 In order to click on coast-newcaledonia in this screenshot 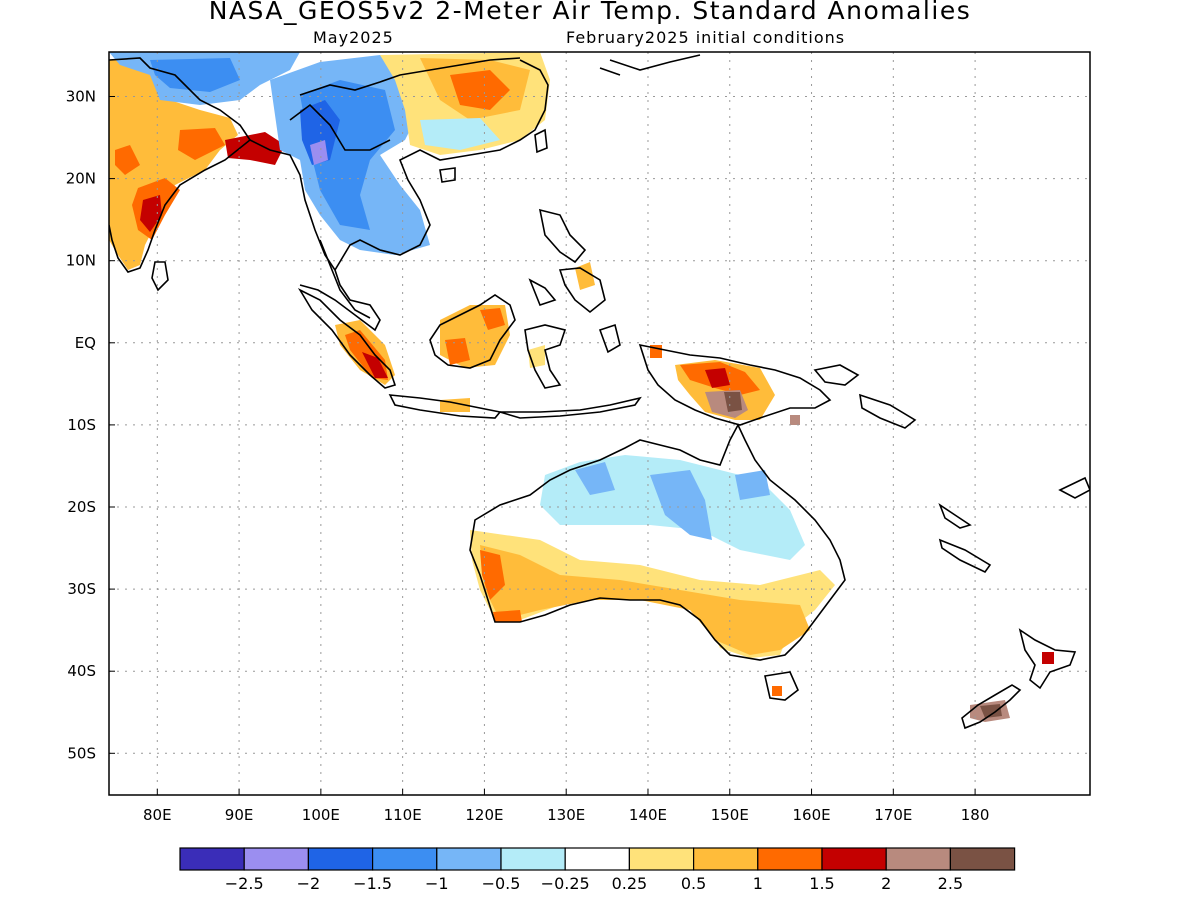, I will do `click(965, 556)`.